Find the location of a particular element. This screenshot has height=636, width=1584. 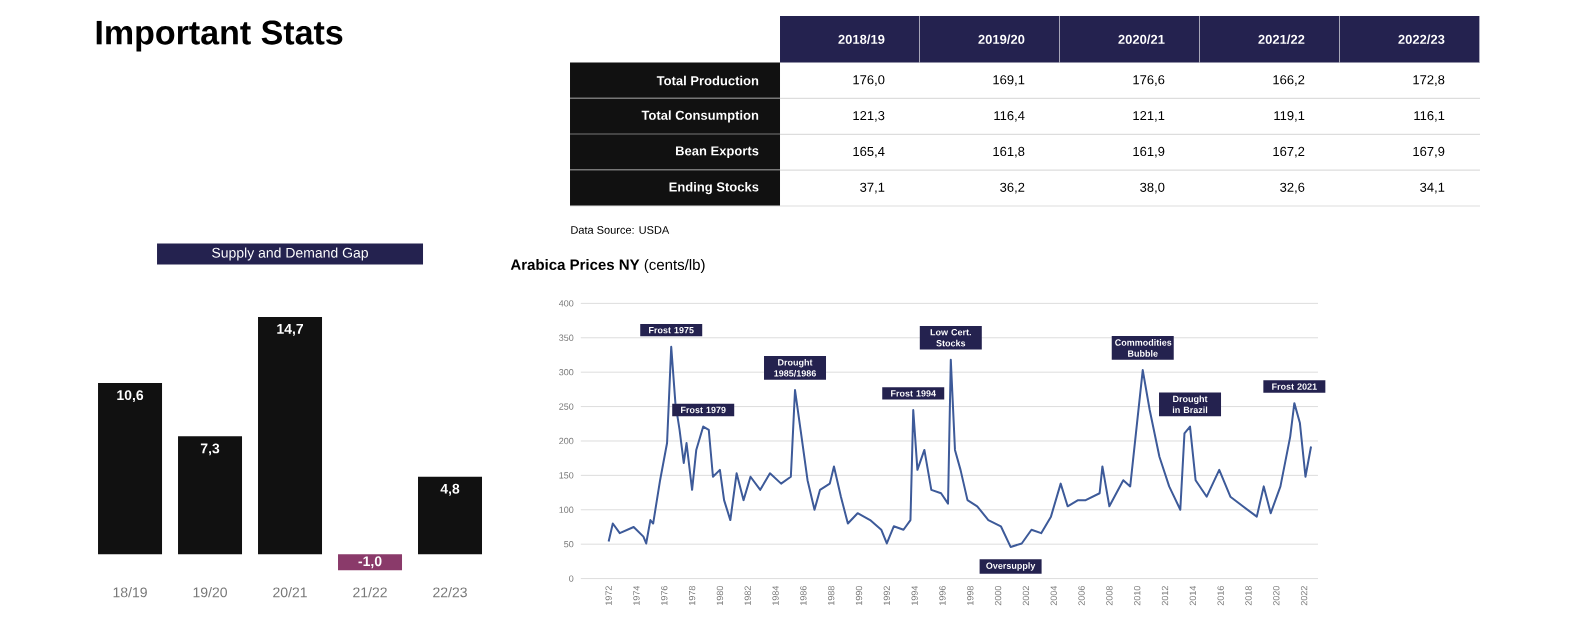

chart-title: Important Stats is located at coordinates (219, 36).